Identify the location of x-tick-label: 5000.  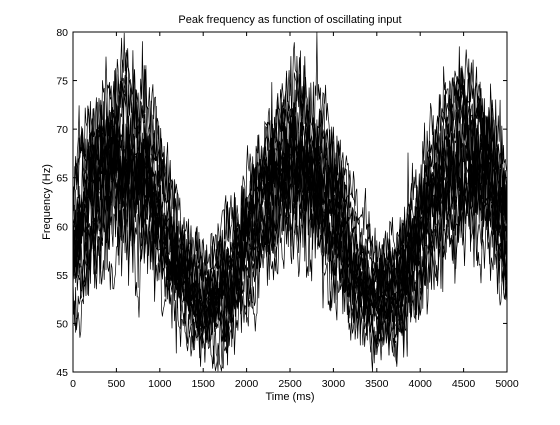
(507, 384).